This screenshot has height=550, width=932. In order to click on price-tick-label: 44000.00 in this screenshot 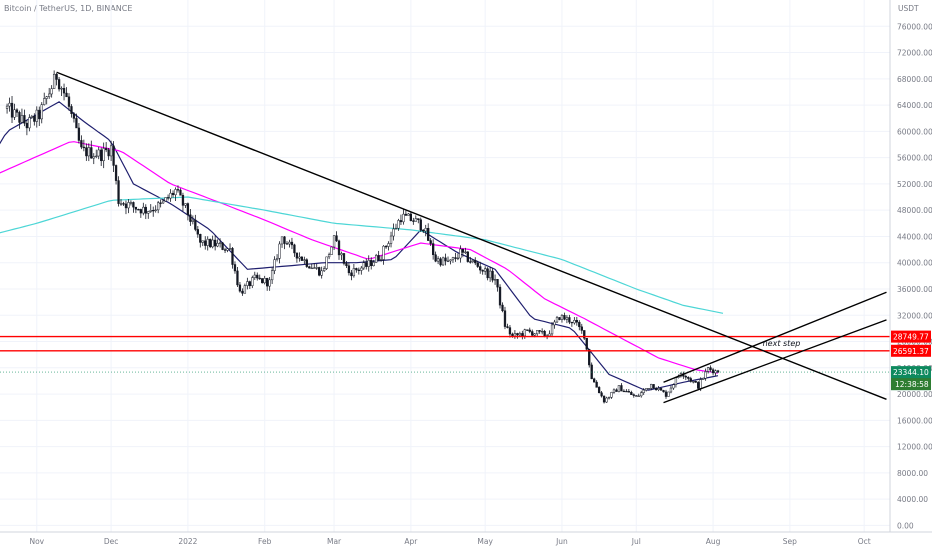, I will do `click(914, 236)`.